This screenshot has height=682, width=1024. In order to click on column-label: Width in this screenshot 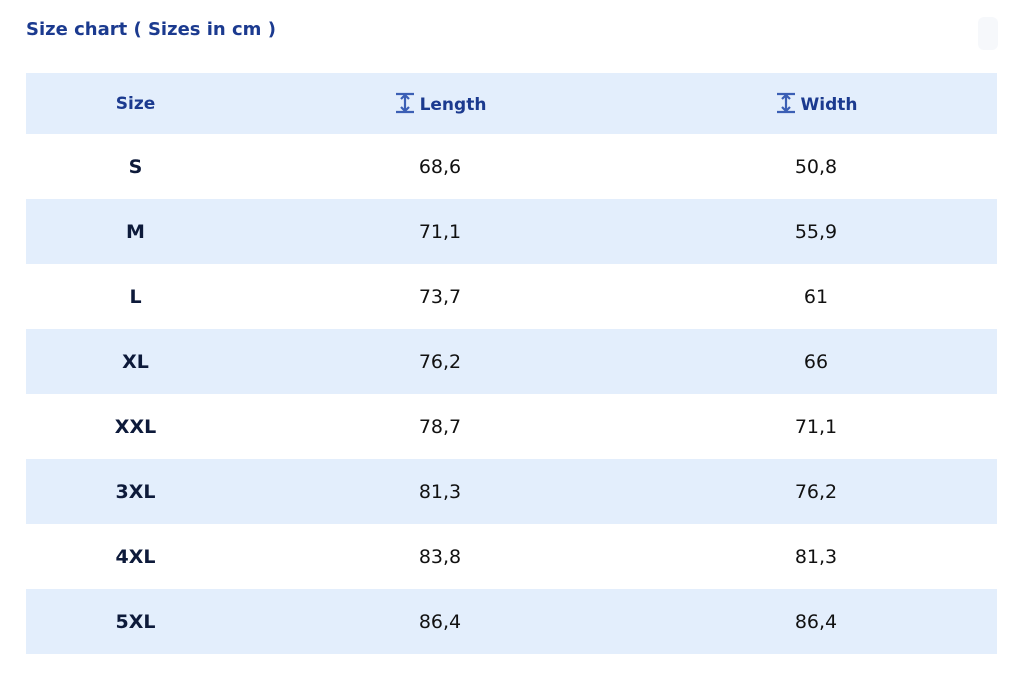, I will do `click(829, 105)`.